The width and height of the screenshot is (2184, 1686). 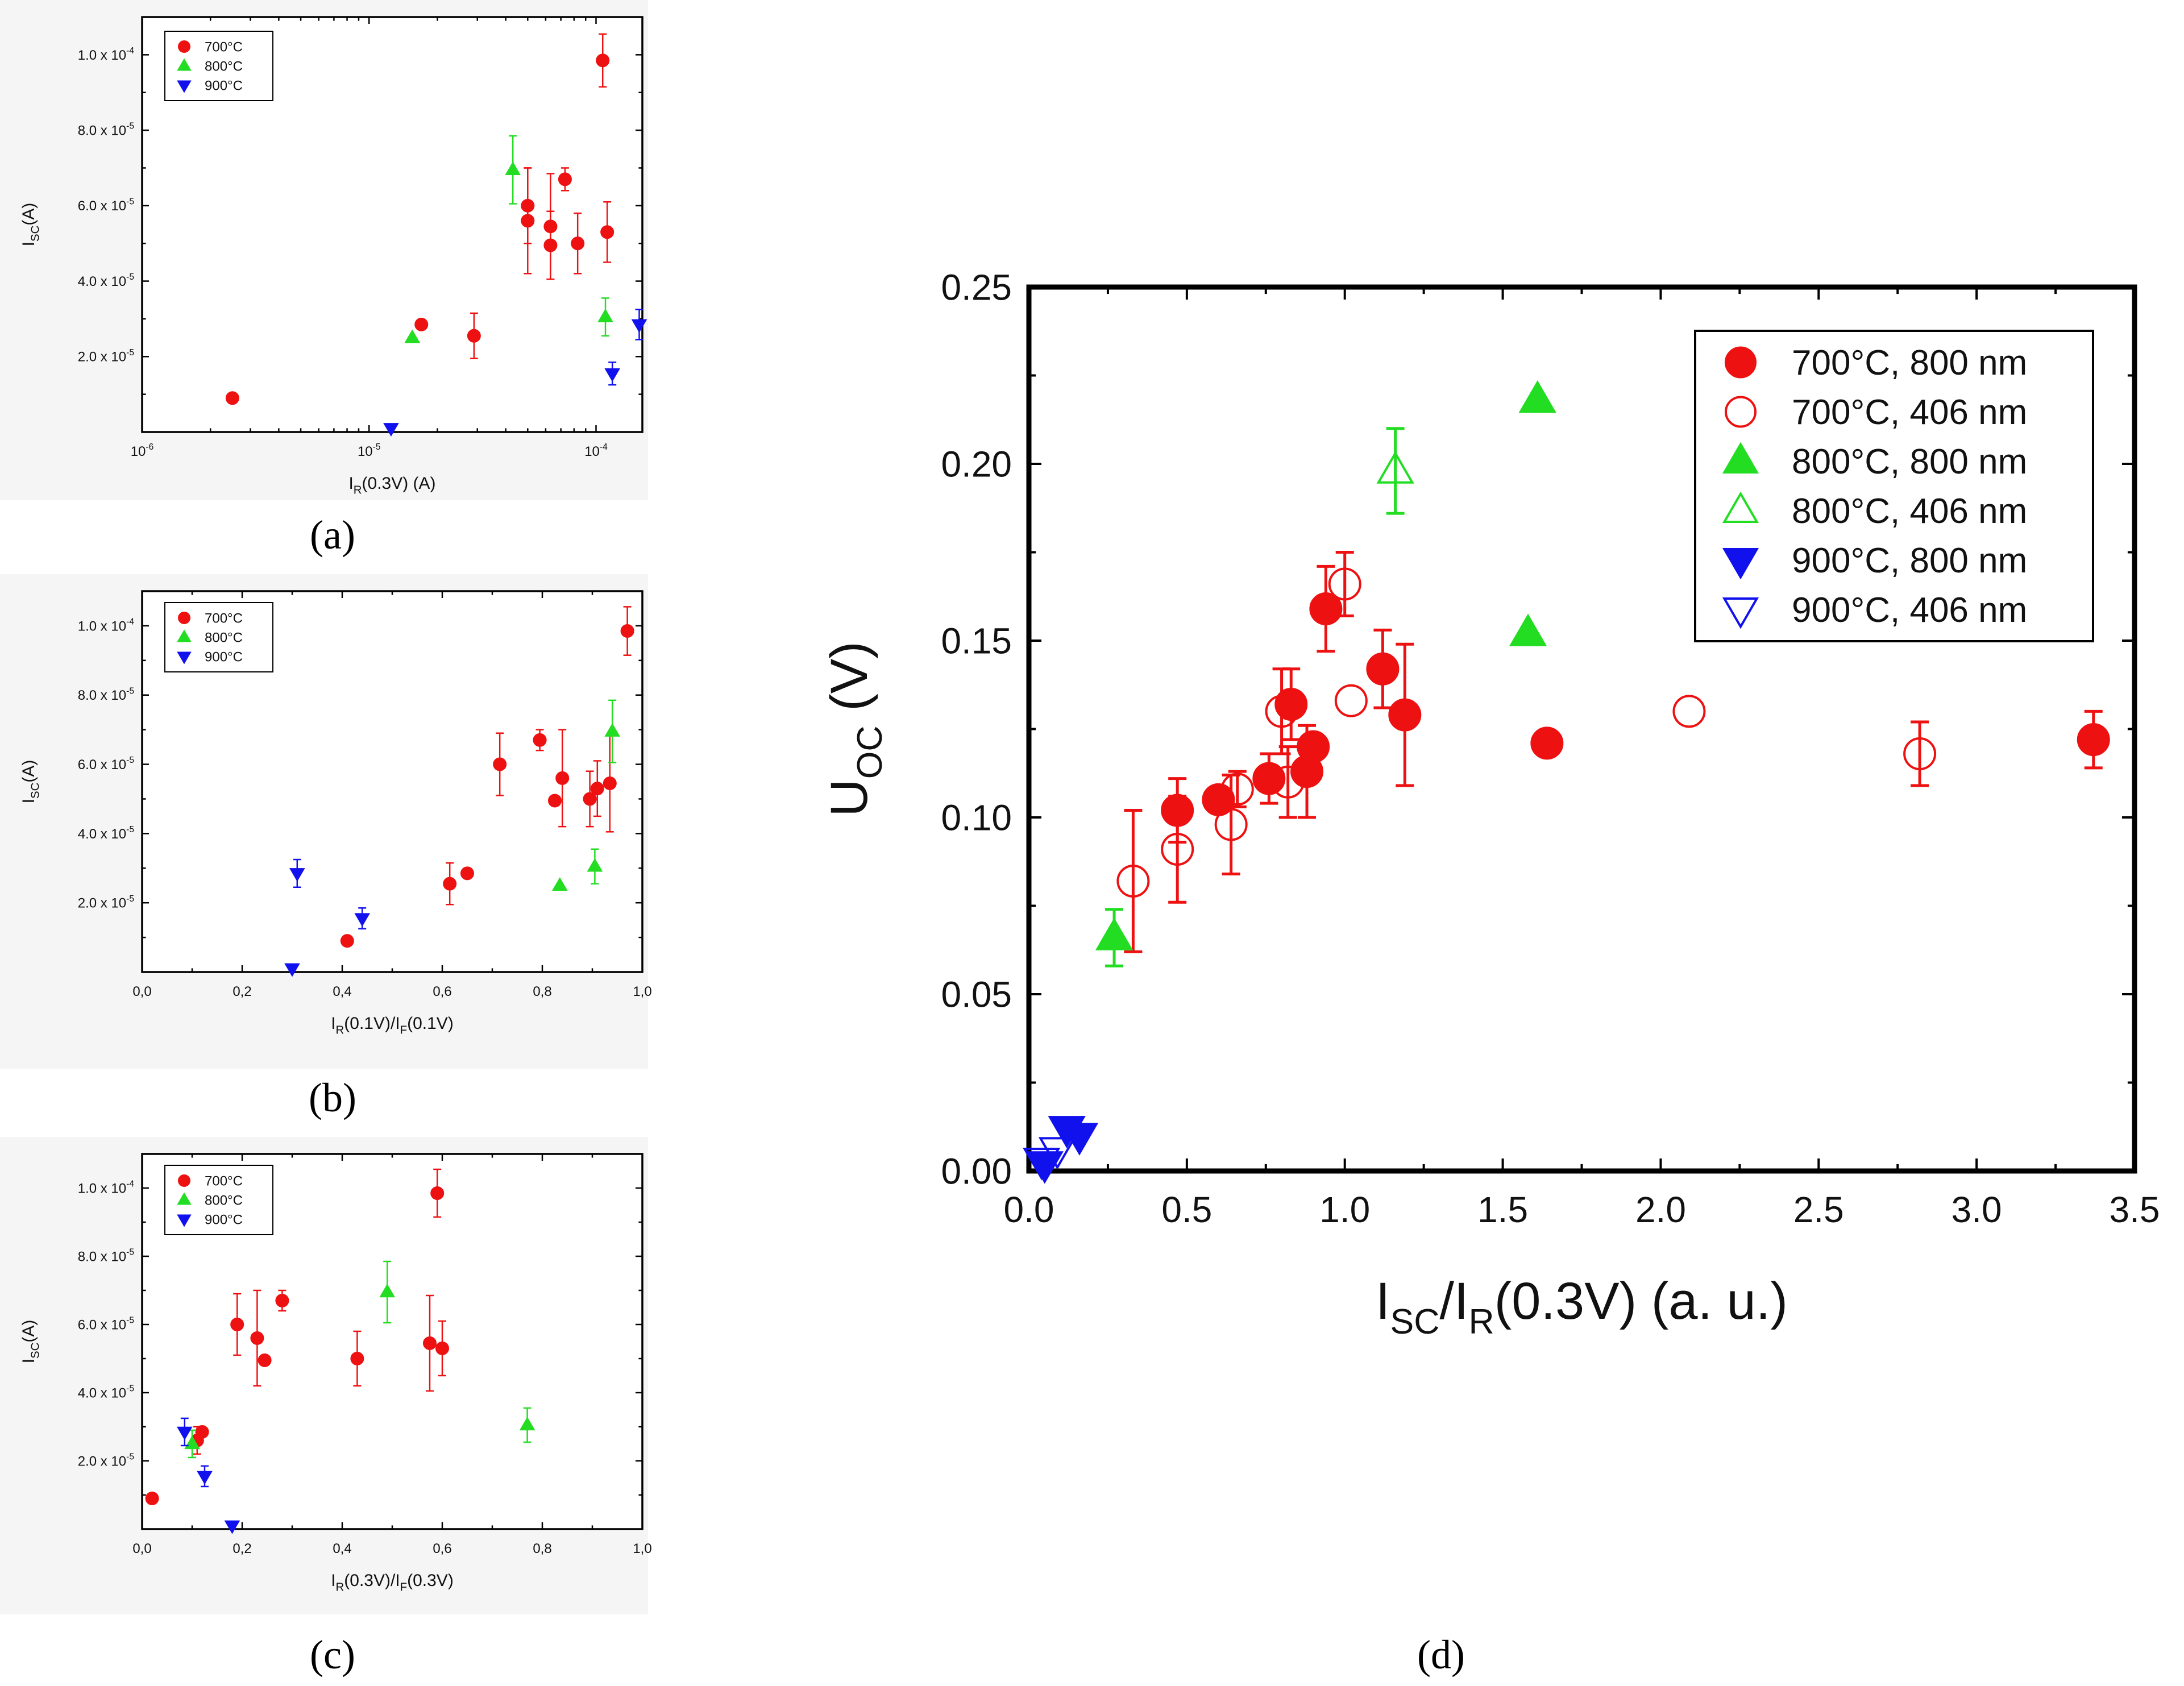 I want to click on x-tick-label: 3.5, so click(x=2135, y=1209).